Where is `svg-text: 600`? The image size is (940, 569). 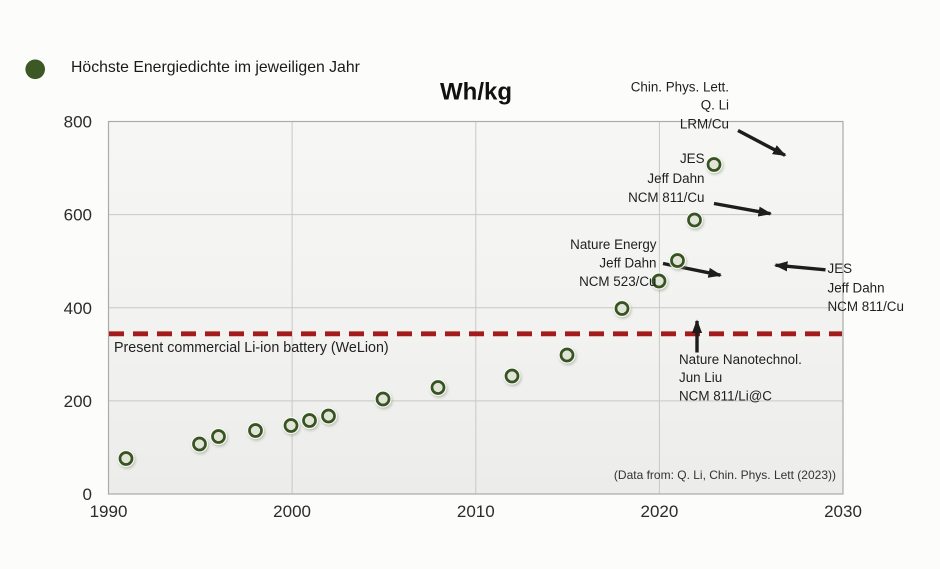
svg-text: 600 is located at coordinates (78, 215).